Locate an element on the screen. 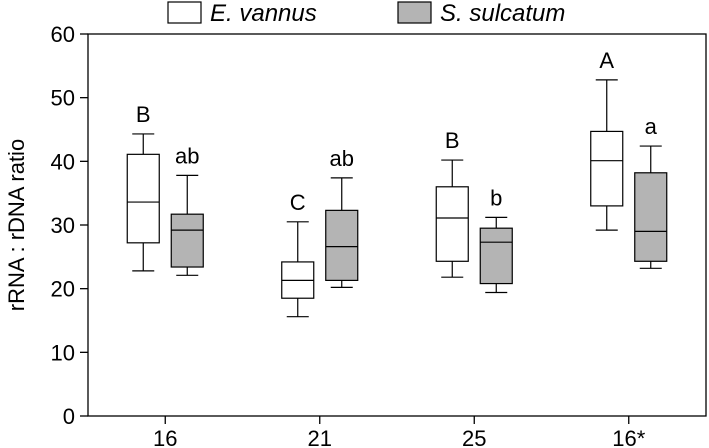 The image size is (709, 448). box-0-0: B is located at coordinates (143, 187).